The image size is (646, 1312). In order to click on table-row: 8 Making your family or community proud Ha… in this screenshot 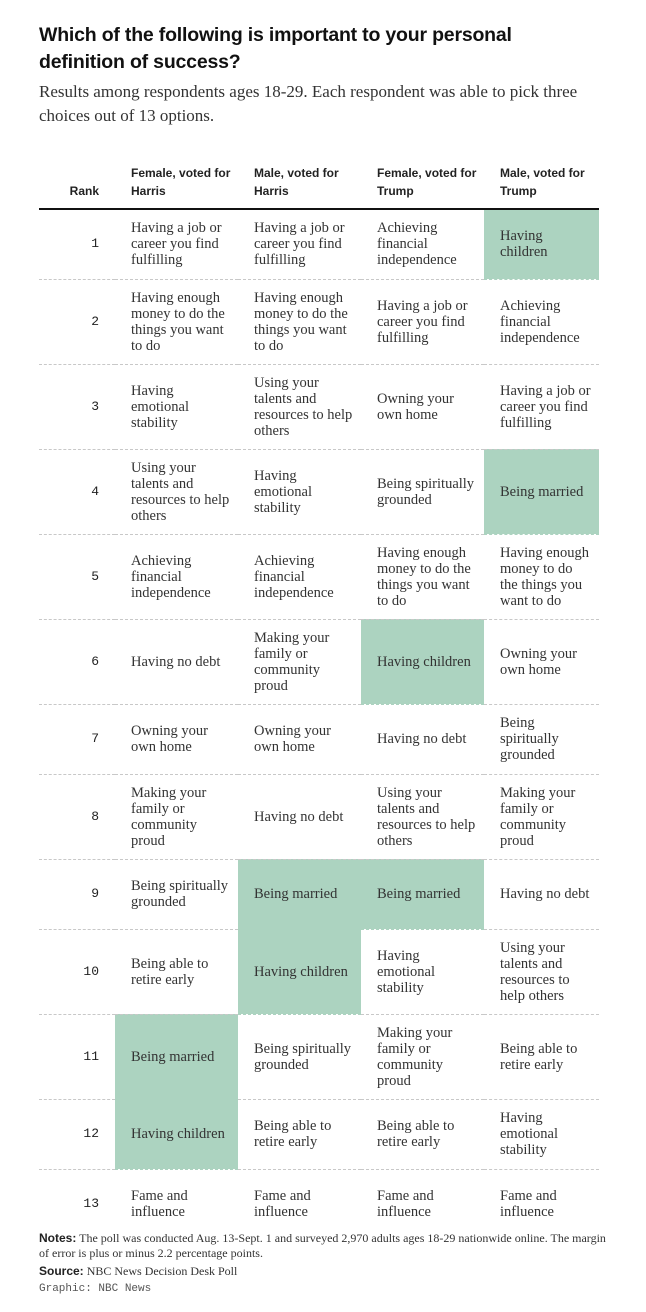, I will do `click(319, 817)`.